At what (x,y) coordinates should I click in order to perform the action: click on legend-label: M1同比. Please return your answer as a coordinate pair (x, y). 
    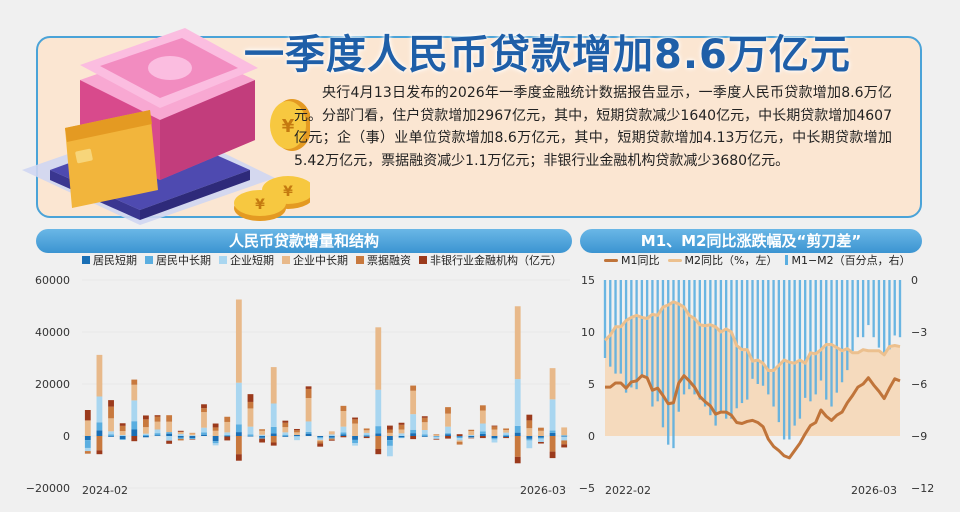
    Looking at the image, I should click on (640, 260).